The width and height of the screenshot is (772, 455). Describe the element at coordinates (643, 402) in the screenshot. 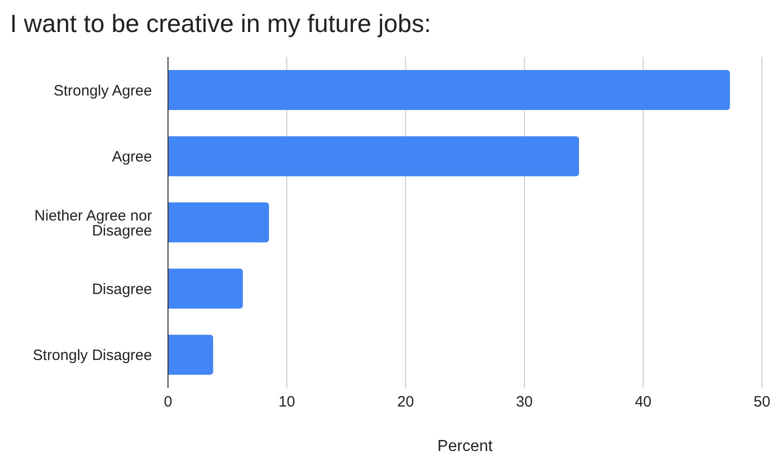

I see `x-tick-label: 40` at that location.